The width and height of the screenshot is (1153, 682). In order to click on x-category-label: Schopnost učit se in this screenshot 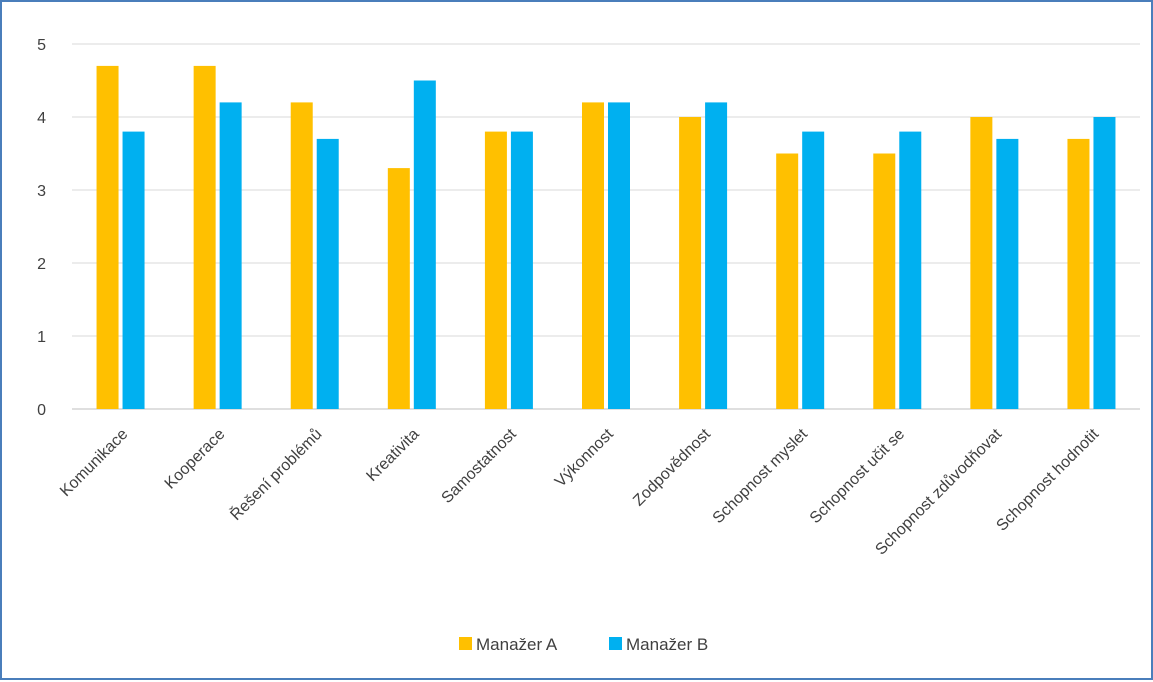, I will do `click(857, 476)`.